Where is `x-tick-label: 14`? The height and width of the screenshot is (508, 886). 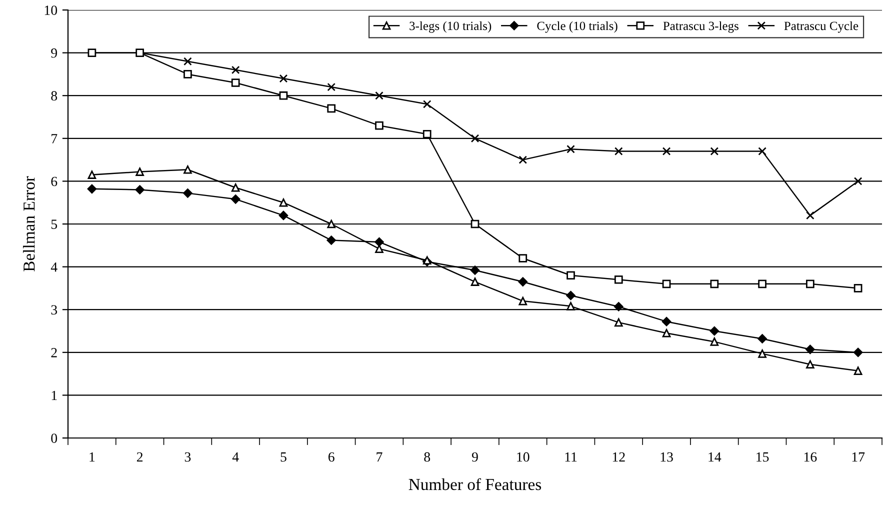 x-tick-label: 14 is located at coordinates (715, 457).